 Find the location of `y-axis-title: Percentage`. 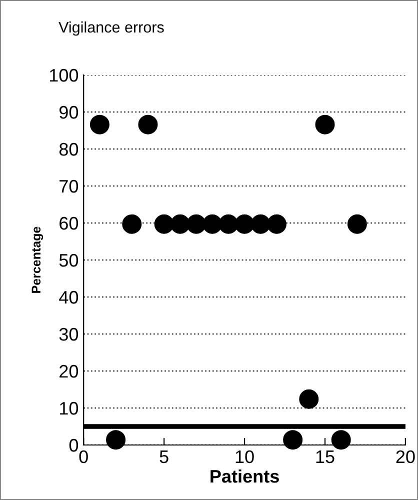

y-axis-title: Percentage is located at coordinates (38, 259).